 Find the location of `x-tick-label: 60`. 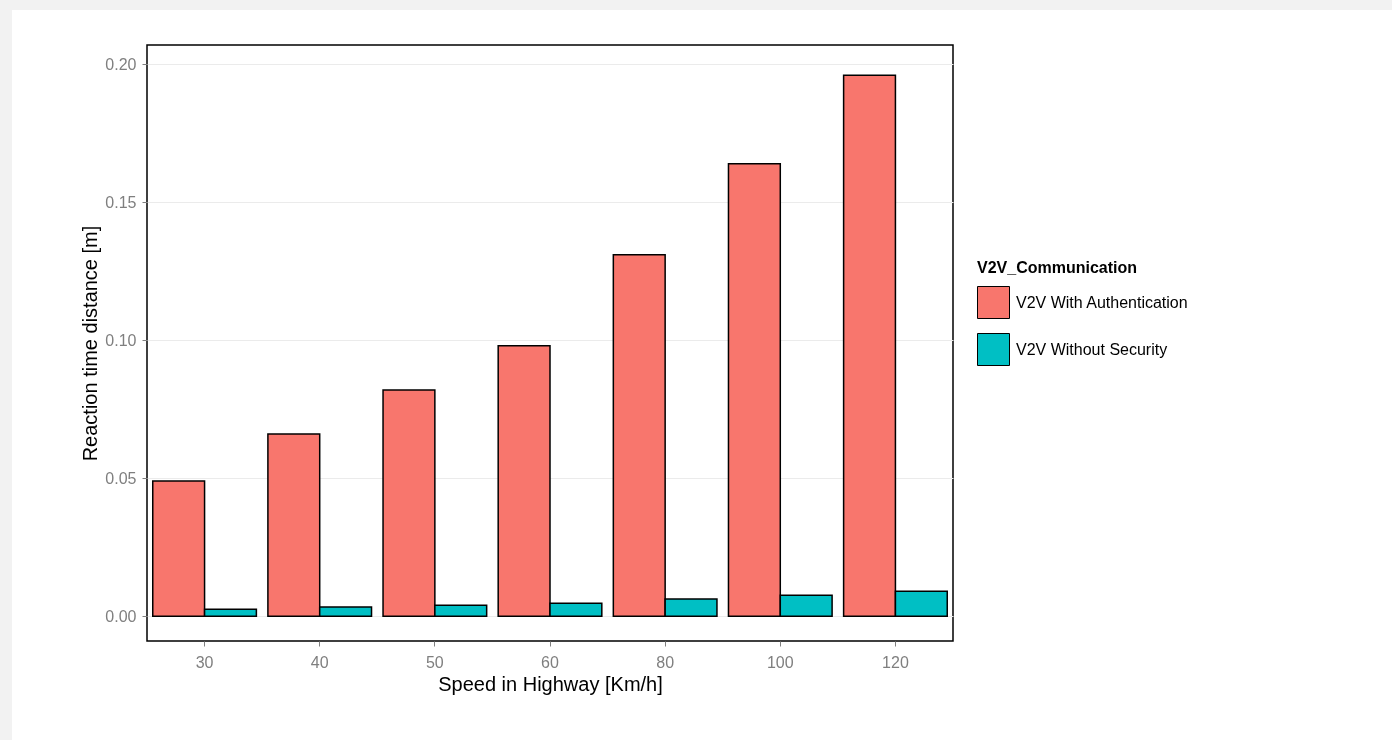

x-tick-label: 60 is located at coordinates (550, 662).